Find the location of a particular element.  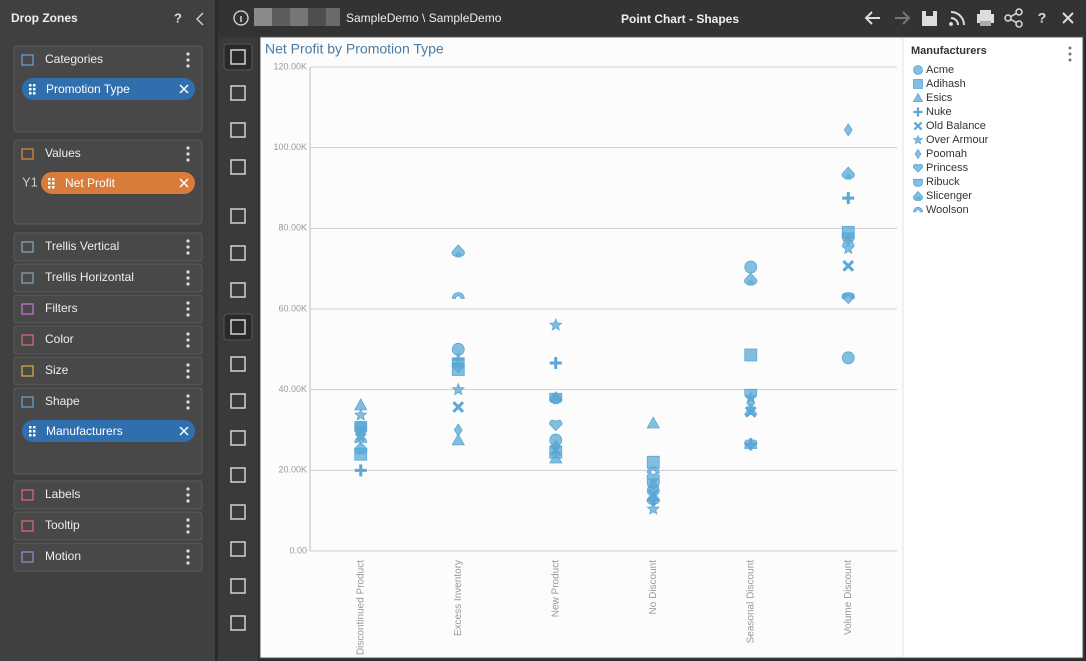

forward-button is located at coordinates (903, 18).